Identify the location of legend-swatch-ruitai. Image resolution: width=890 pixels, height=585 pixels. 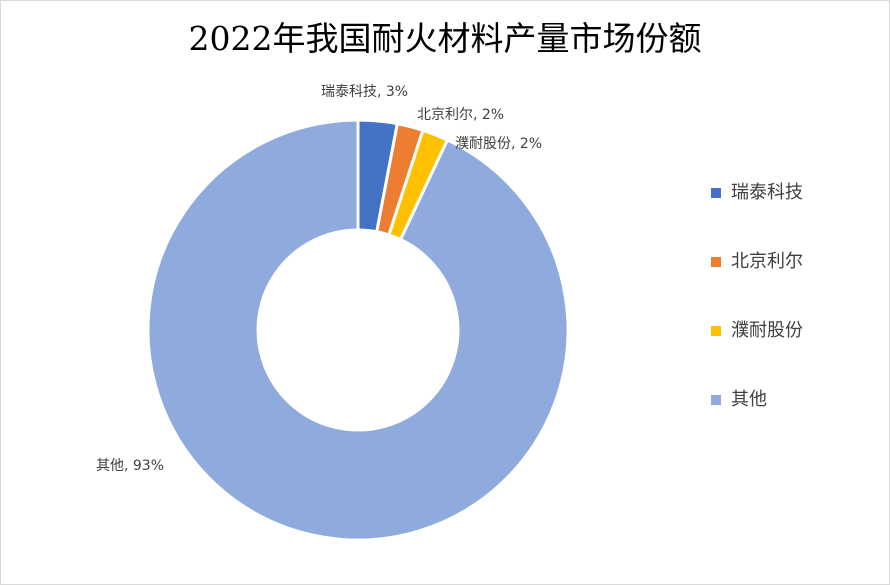
(716, 193).